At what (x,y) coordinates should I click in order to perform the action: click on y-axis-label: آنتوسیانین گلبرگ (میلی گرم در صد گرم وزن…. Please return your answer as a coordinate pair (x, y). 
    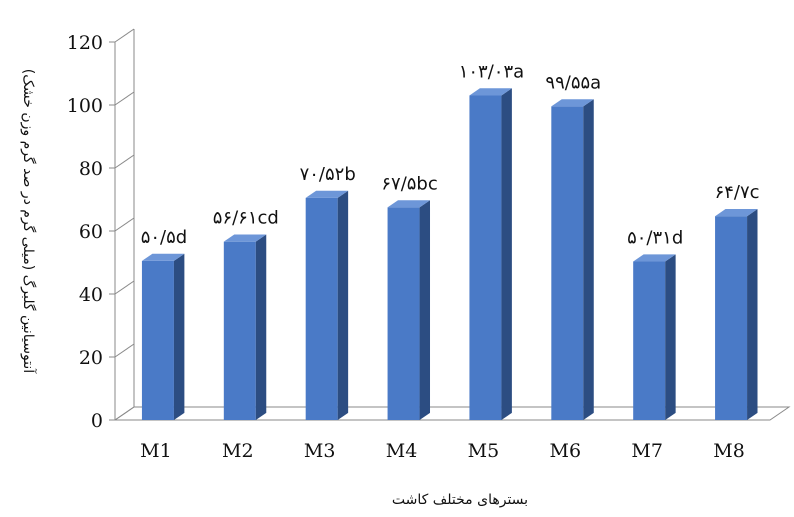
    Looking at the image, I should click on (29, 222).